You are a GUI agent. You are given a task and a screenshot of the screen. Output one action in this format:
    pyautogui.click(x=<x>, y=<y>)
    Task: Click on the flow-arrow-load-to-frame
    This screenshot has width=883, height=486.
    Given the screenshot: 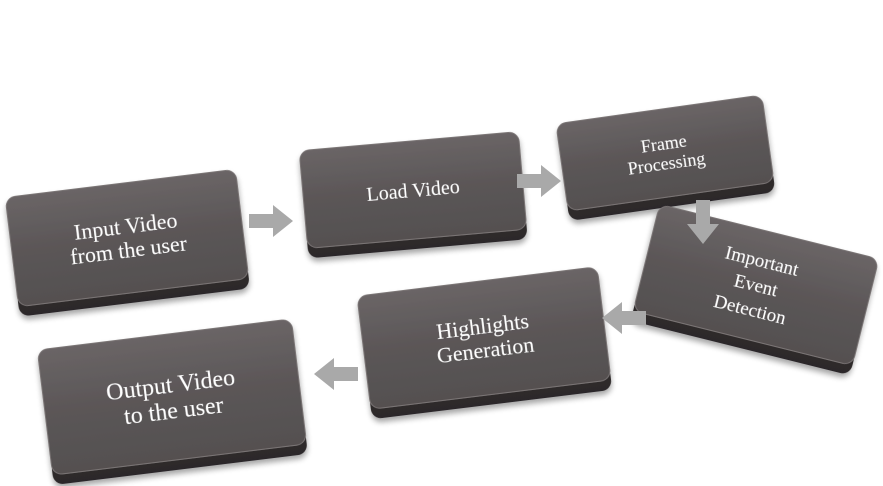 What is the action you would take?
    pyautogui.click(x=539, y=181)
    